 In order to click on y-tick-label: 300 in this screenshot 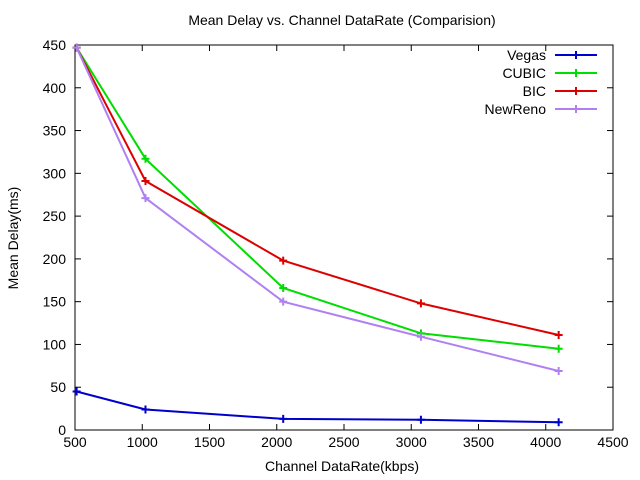, I will do `click(55, 173)`.